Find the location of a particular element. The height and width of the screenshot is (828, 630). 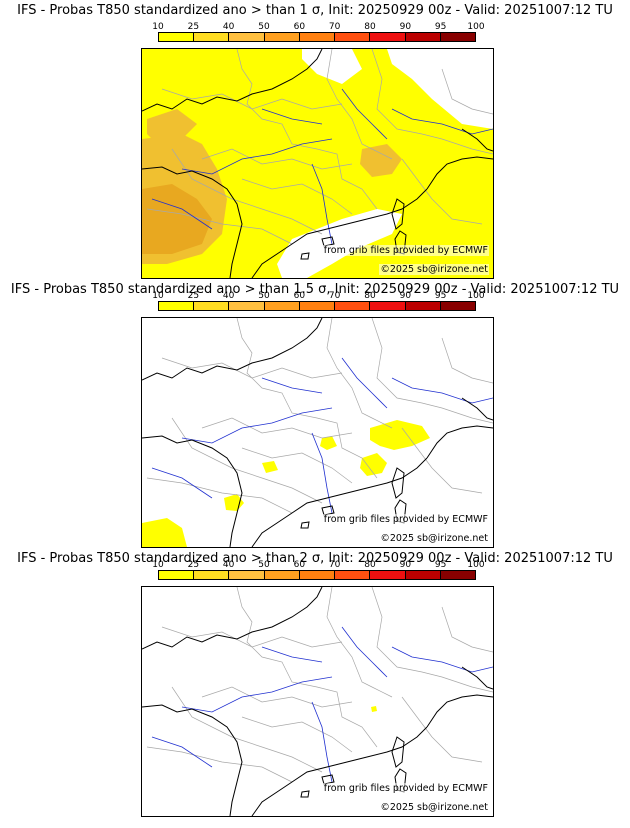

colorbar-1: 10 25 40 50 60 70 80 90 95 100 is located at coordinates (318, 32).